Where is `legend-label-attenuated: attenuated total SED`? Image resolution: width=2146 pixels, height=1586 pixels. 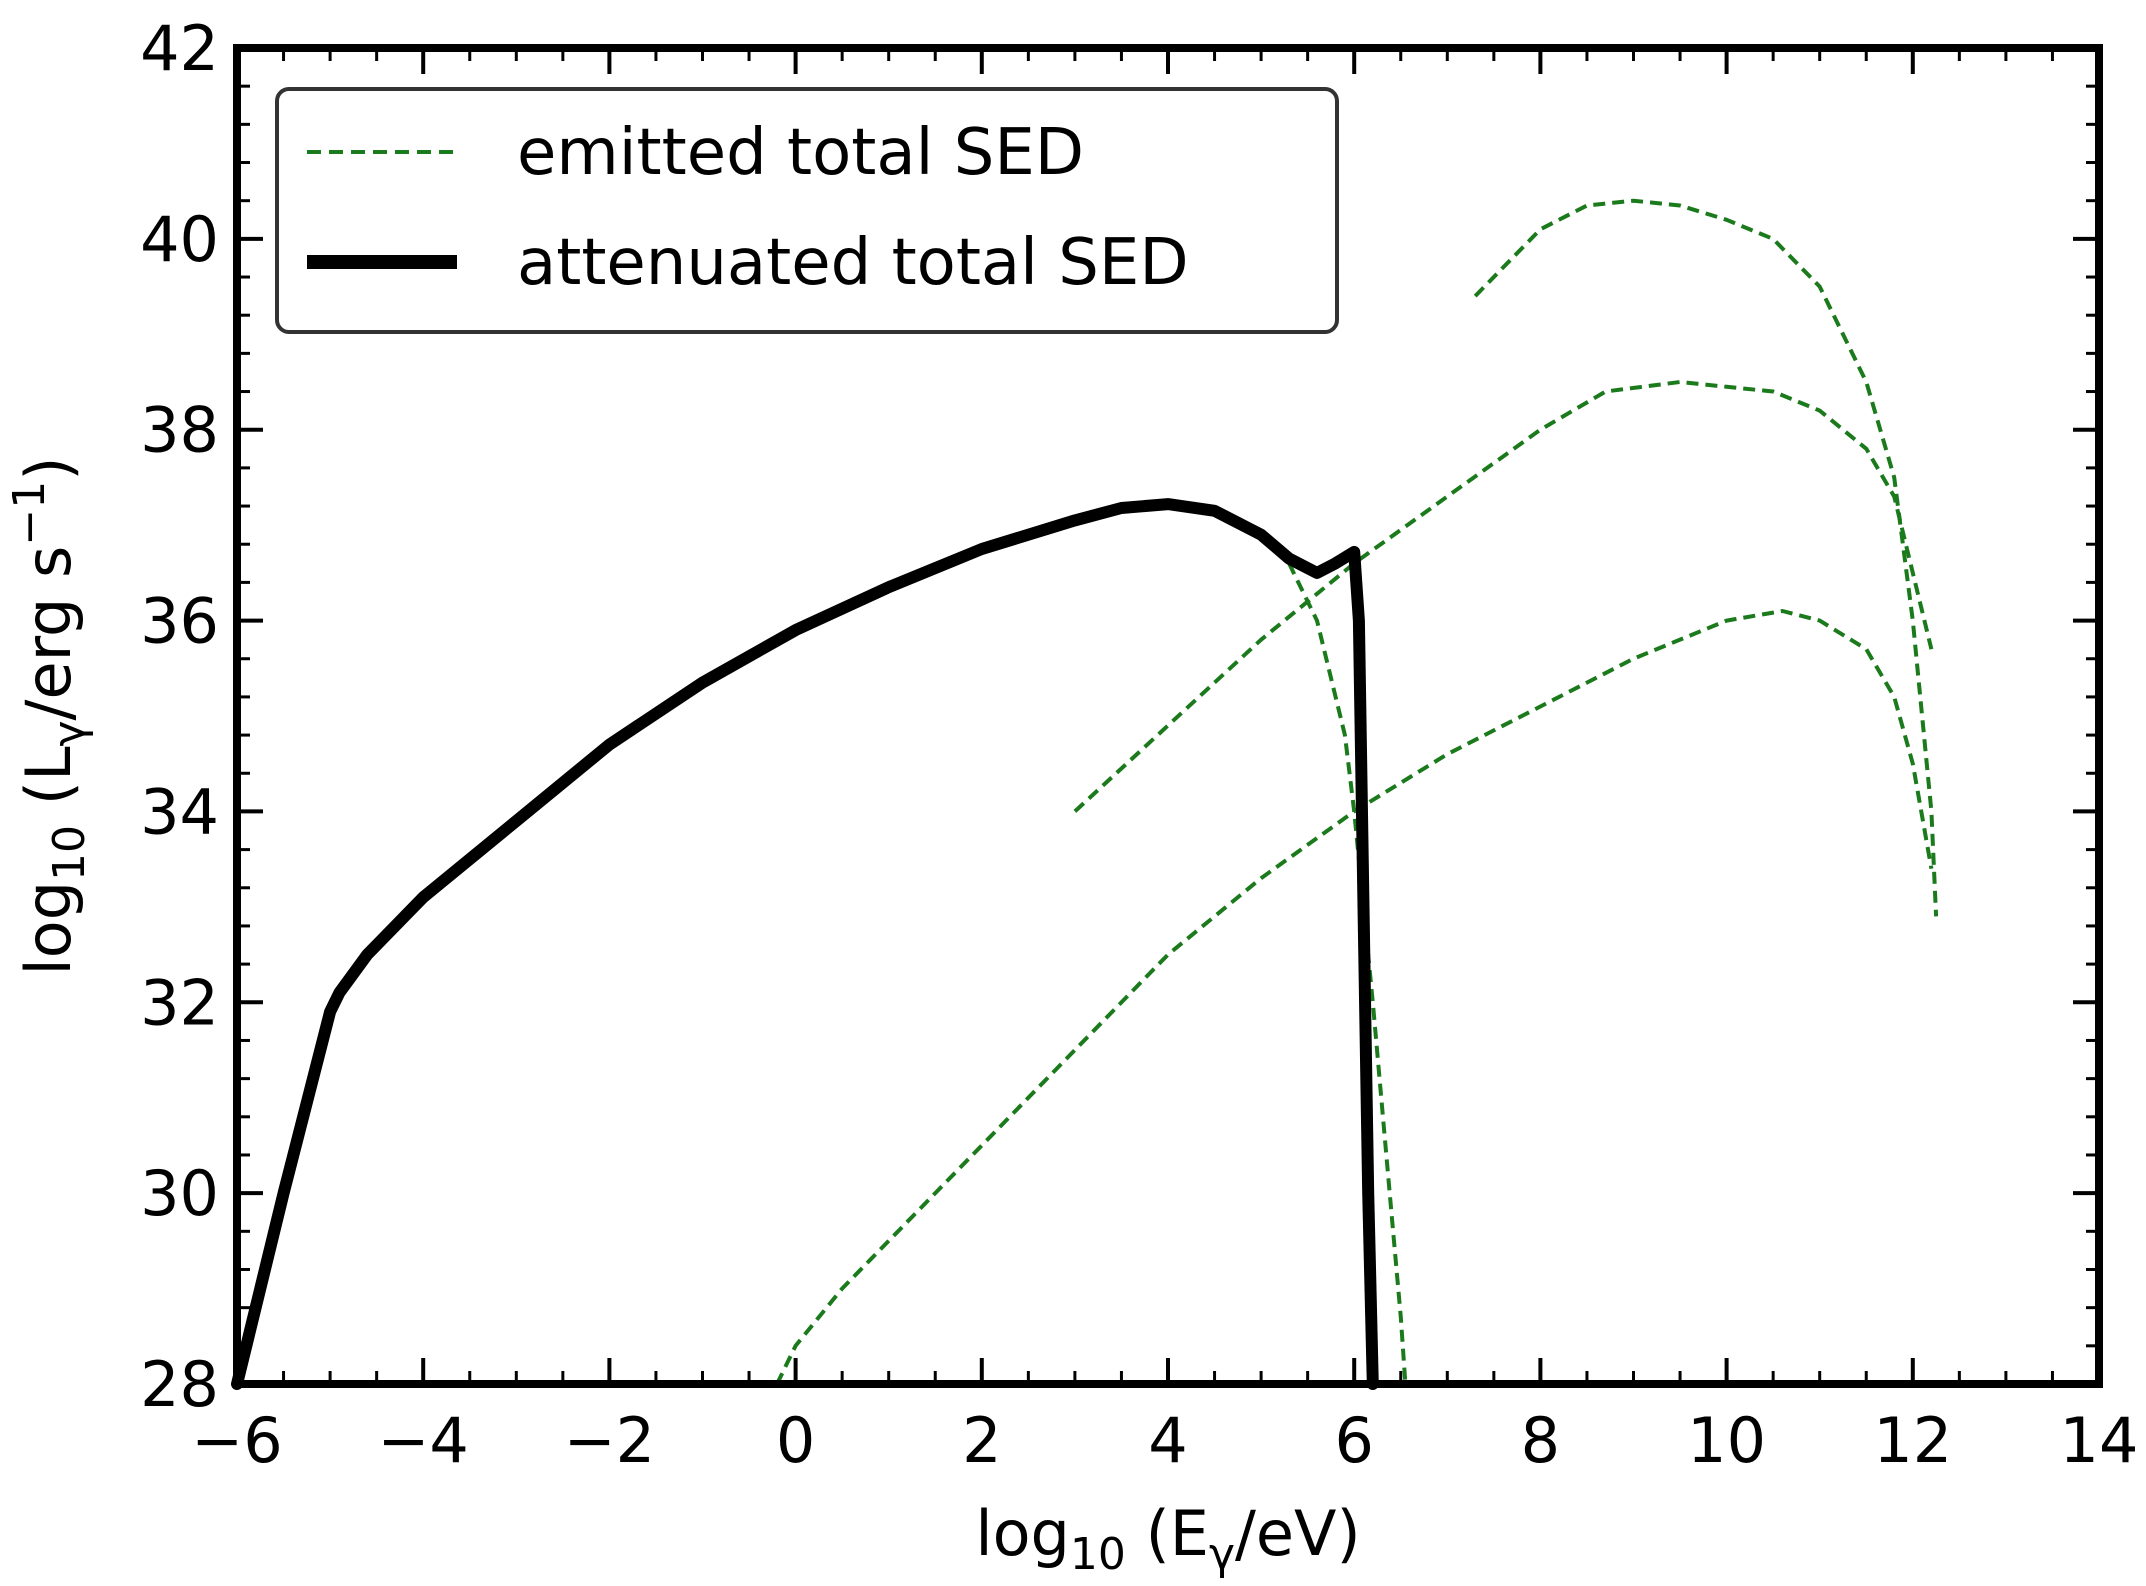
legend-label-attenuated: attenuated total SED is located at coordinates (853, 263).